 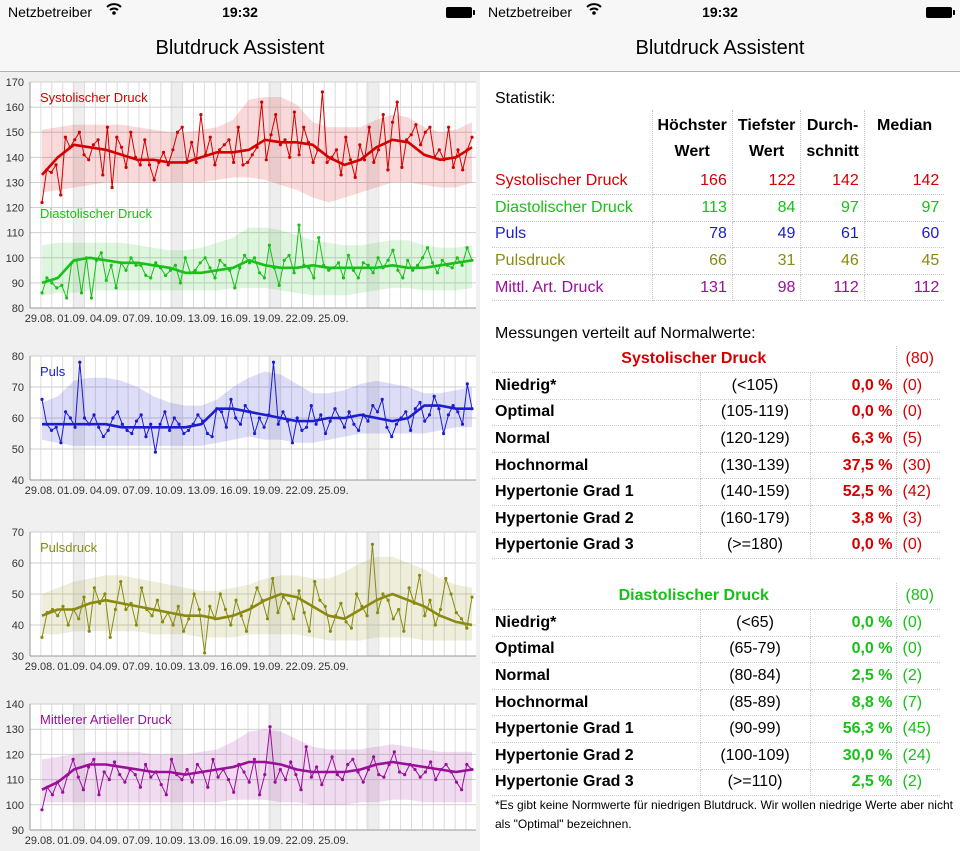 I want to click on count-value: (2), so click(x=918, y=676).